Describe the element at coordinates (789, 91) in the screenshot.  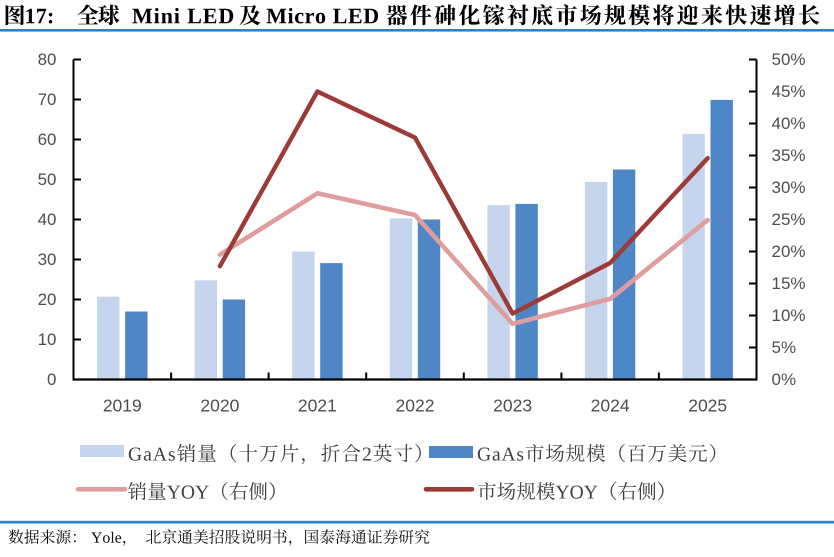
I see `svg-text: 45%` at that location.